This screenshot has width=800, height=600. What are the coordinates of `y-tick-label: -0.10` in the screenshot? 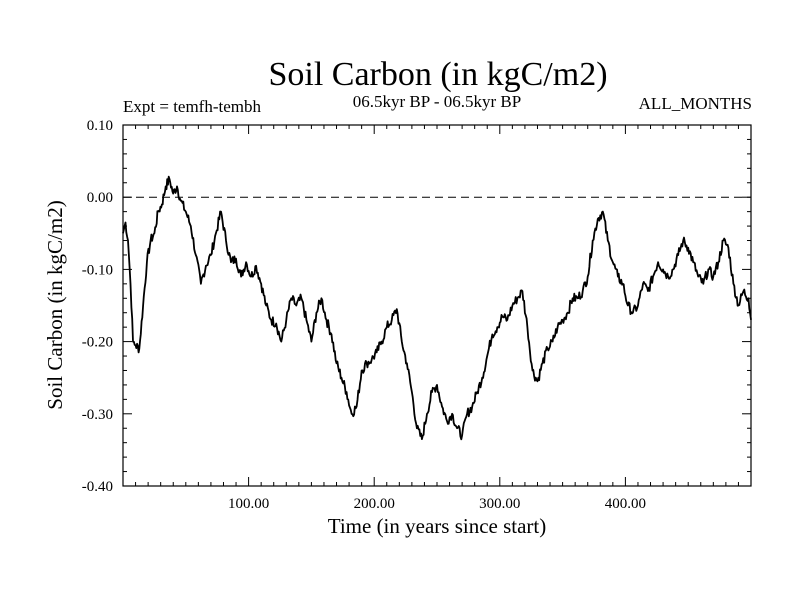 It's located at (97, 270).